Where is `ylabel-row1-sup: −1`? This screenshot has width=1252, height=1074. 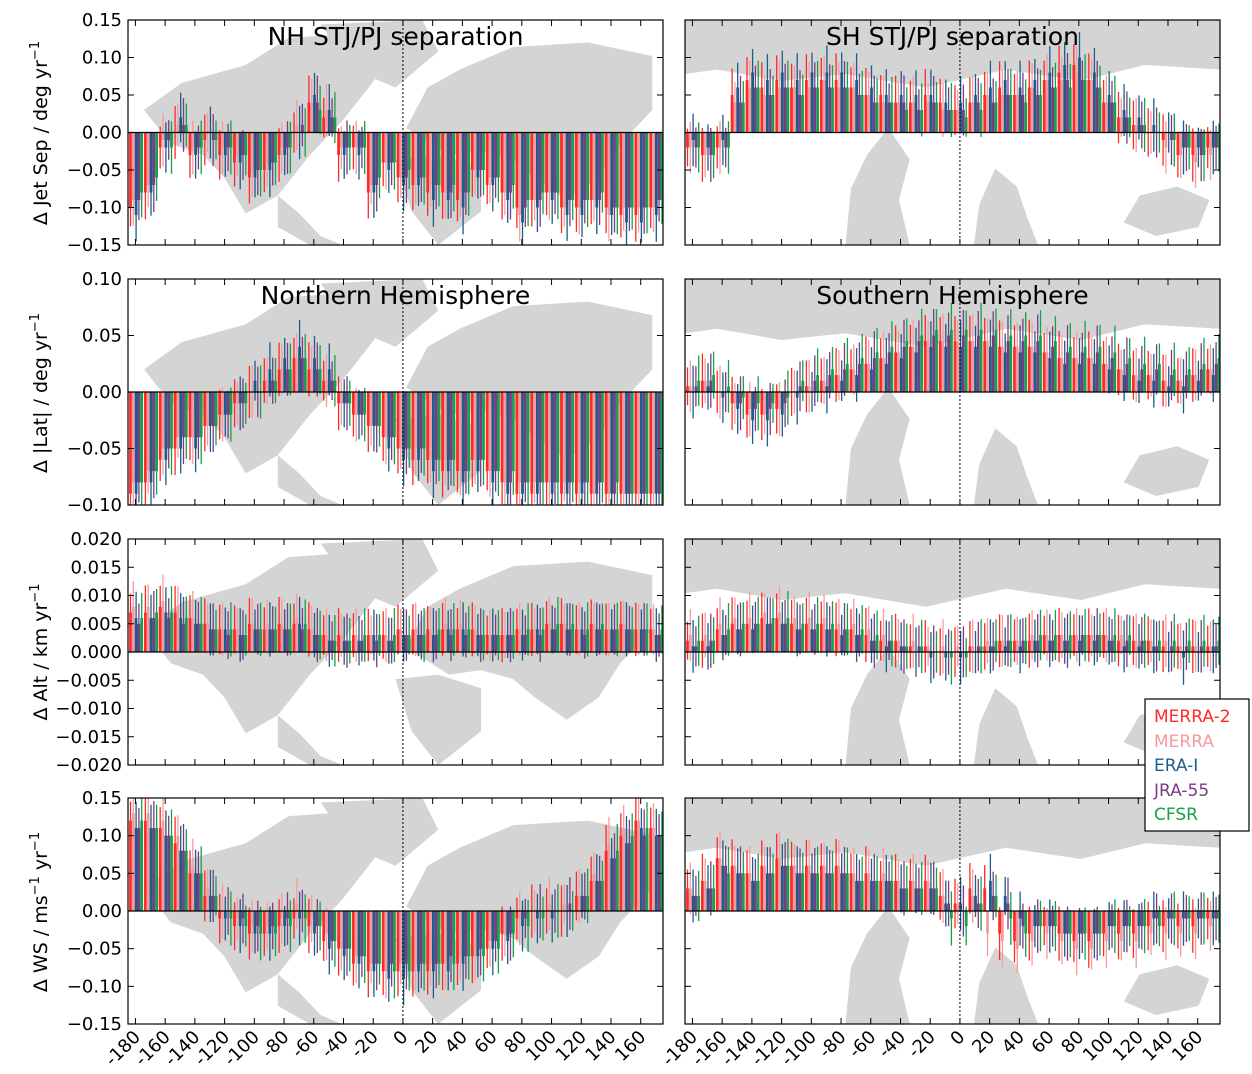
ylabel-row1-sup: −1 is located at coordinates (35, 322).